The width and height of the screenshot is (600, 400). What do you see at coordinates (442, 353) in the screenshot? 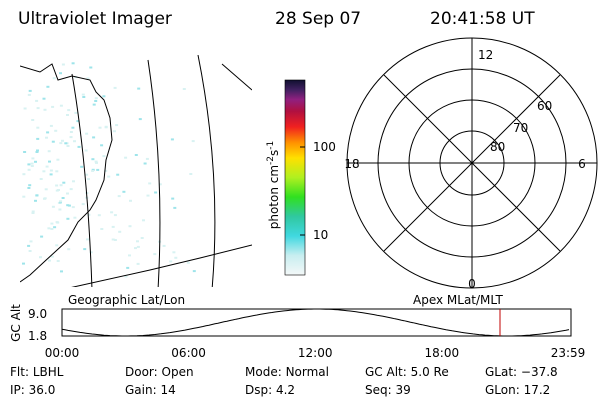
I see `timeline-xtick: 18:00` at bounding box center [442, 353].